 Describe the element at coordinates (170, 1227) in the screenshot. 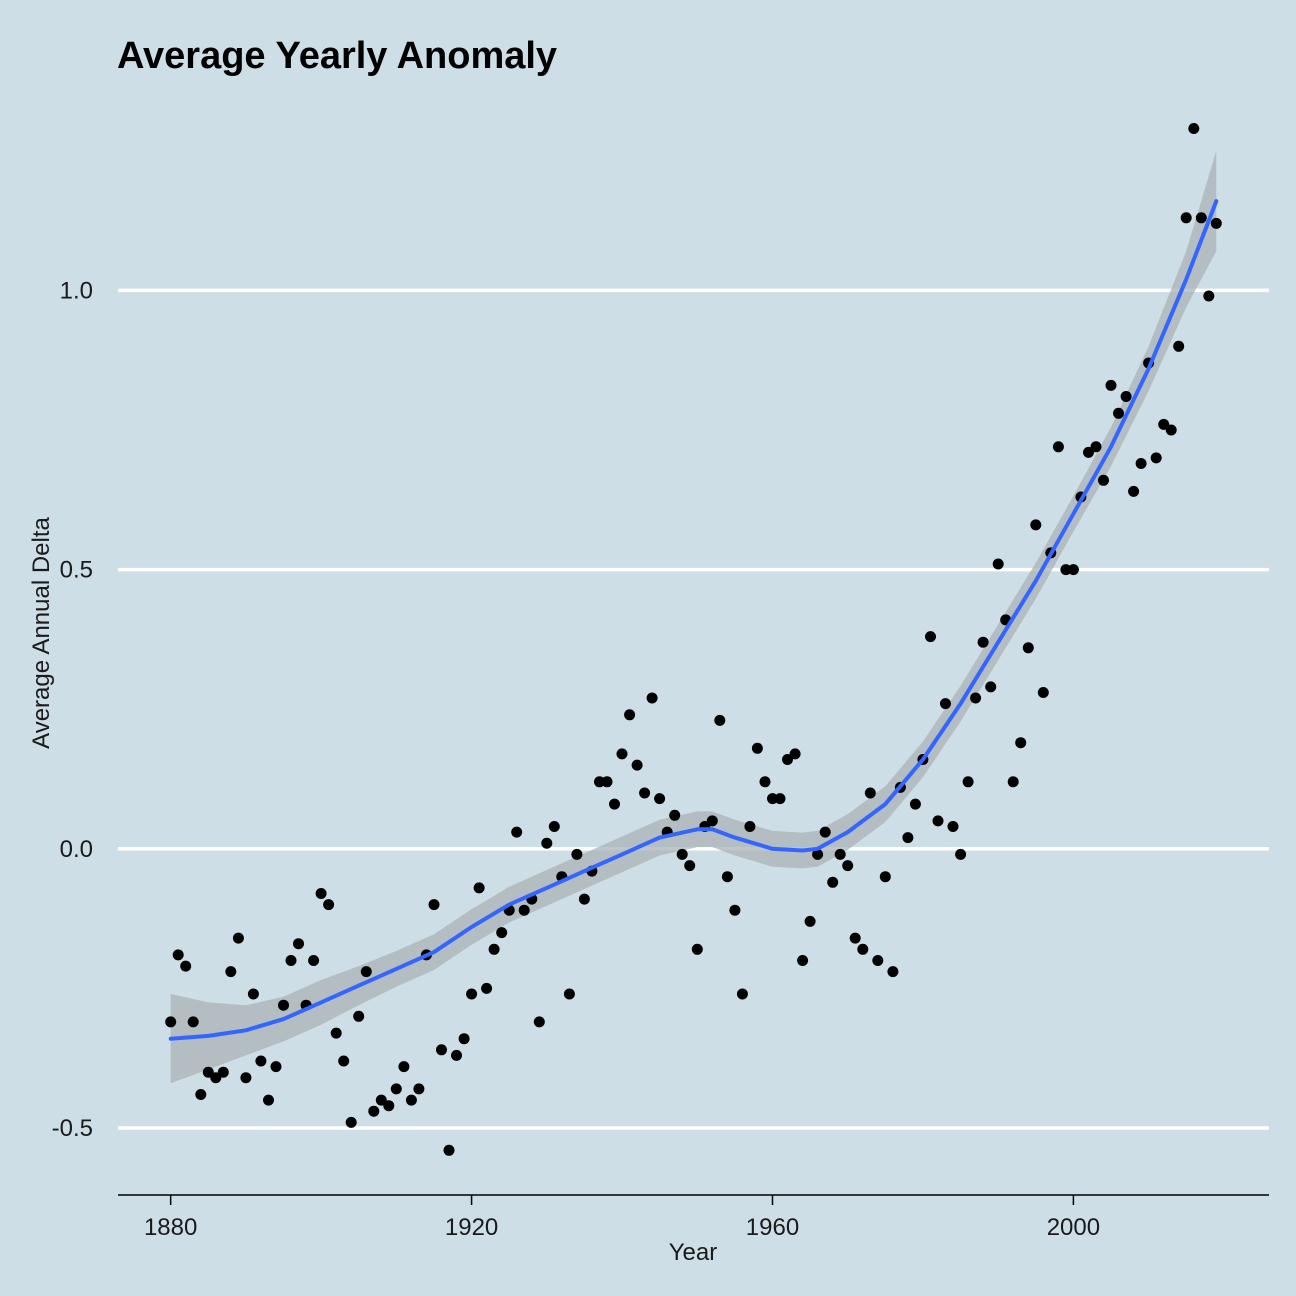

I see `x-tick-label: 1880` at that location.